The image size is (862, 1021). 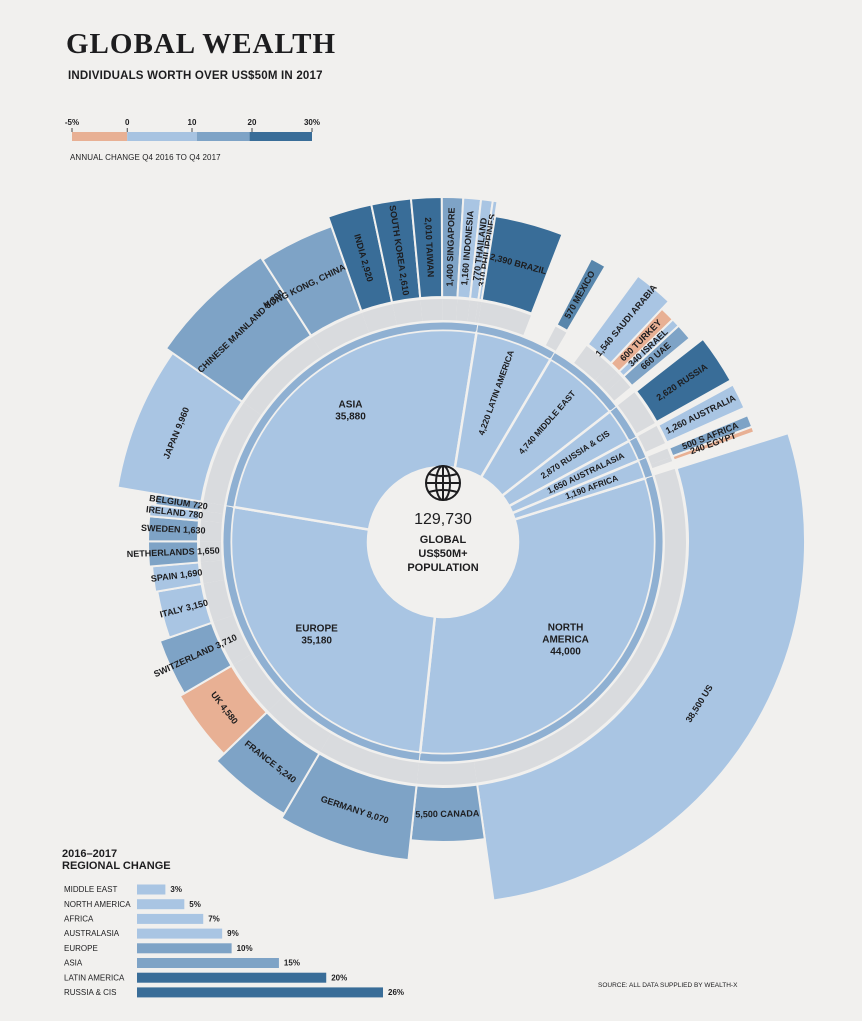 I want to click on country-halo-australia, so click(x=652, y=439).